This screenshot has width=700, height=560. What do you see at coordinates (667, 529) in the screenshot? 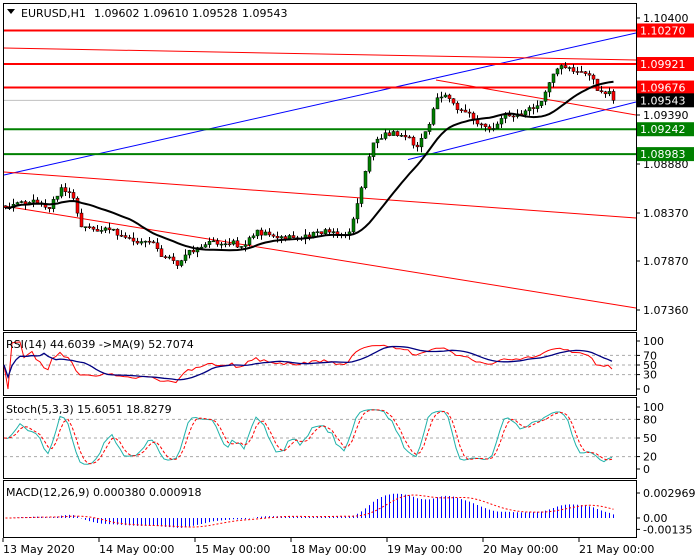
I see `macd-tick-label: -0.00135` at bounding box center [667, 529].